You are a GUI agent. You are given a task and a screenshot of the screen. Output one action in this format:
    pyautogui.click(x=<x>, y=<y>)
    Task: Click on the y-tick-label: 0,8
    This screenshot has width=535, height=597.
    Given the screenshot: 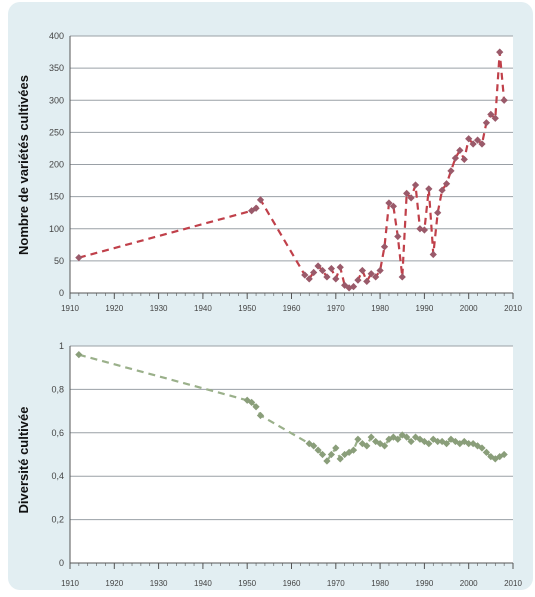 What is the action you would take?
    pyautogui.click(x=57, y=389)
    